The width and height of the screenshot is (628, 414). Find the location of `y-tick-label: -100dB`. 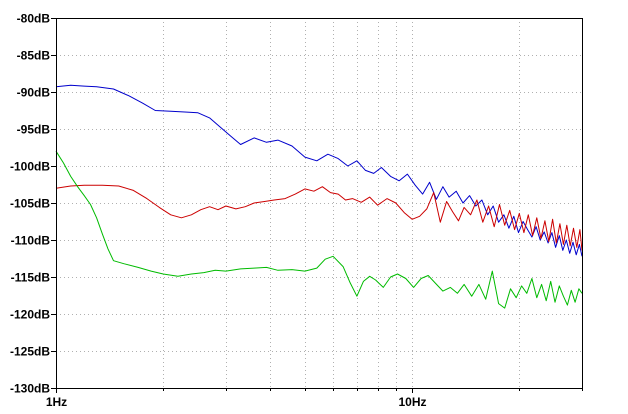

y-tick-label: -100dB is located at coordinates (30, 167).